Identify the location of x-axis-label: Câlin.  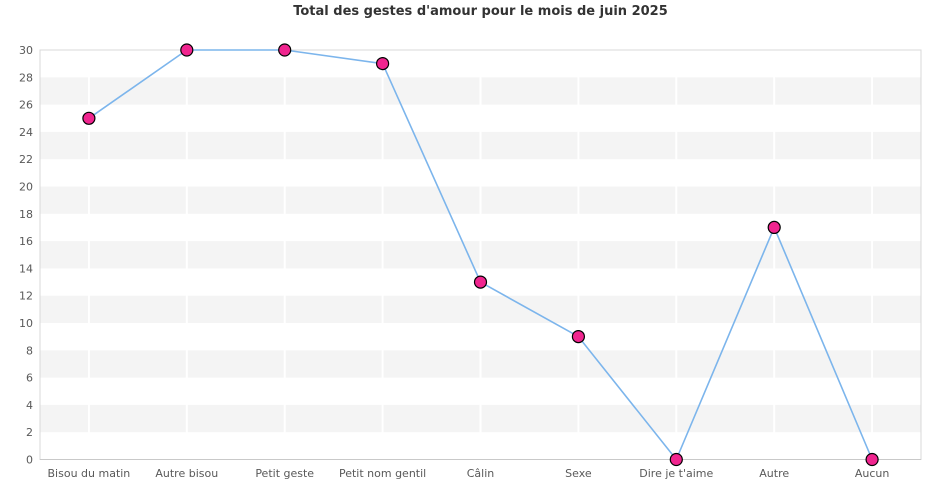
(481, 473).